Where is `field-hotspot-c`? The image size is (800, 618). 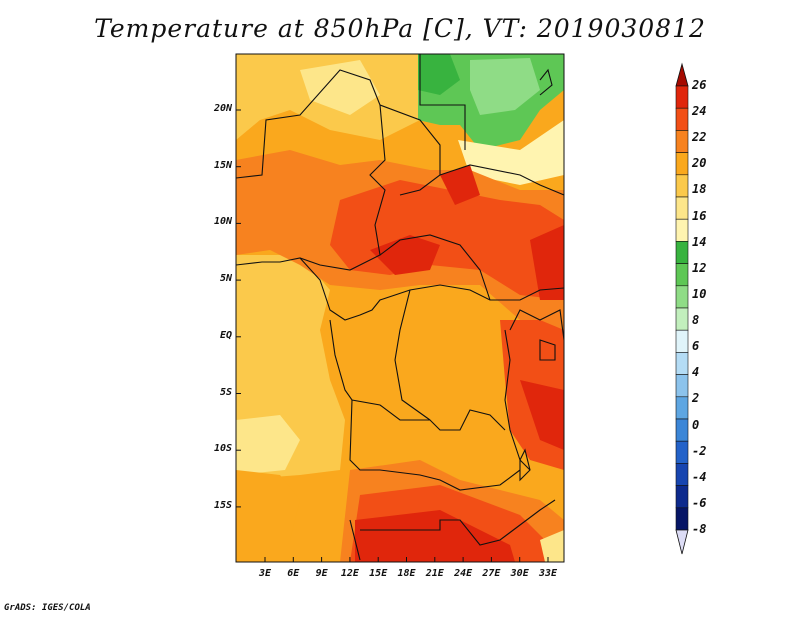 field-hotspot-c is located at coordinates (460, 185).